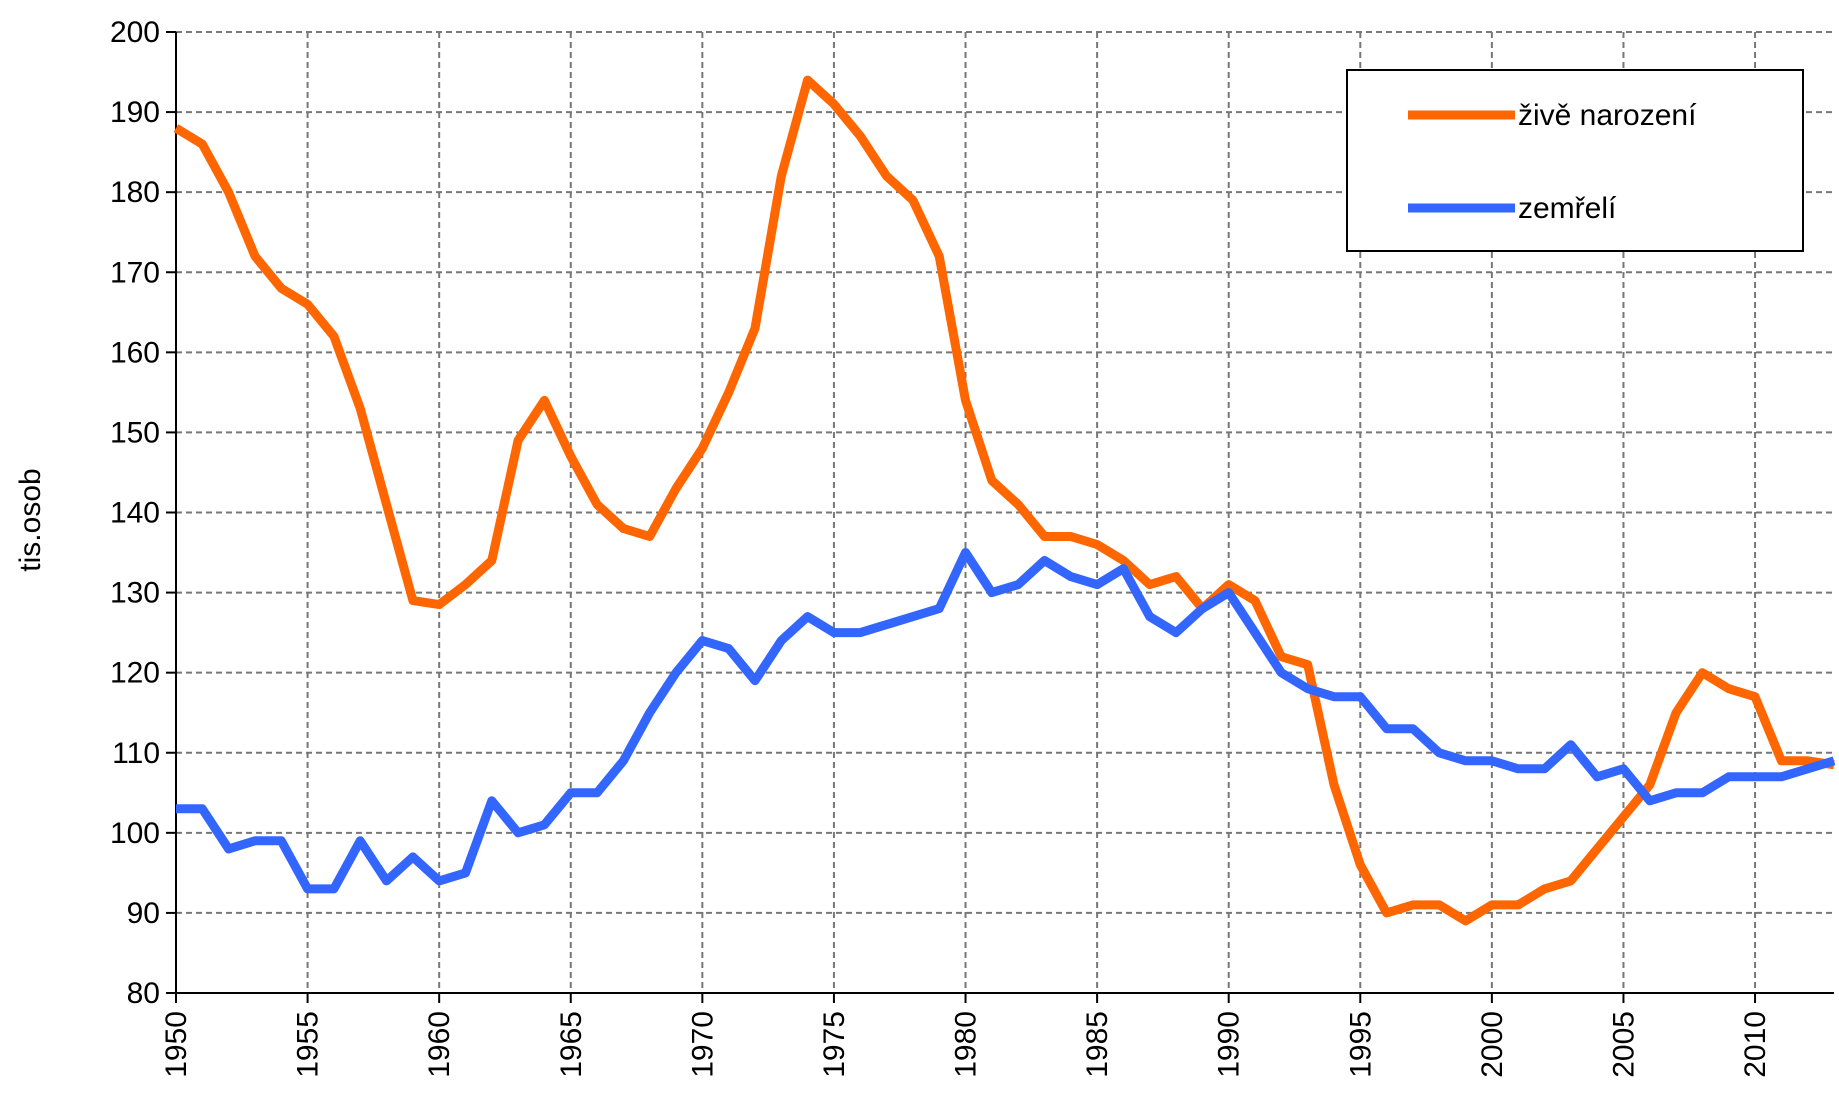 The height and width of the screenshot is (1114, 1839). Describe the element at coordinates (571, 1044) in the screenshot. I see `x-tick-label: 1965` at that location.